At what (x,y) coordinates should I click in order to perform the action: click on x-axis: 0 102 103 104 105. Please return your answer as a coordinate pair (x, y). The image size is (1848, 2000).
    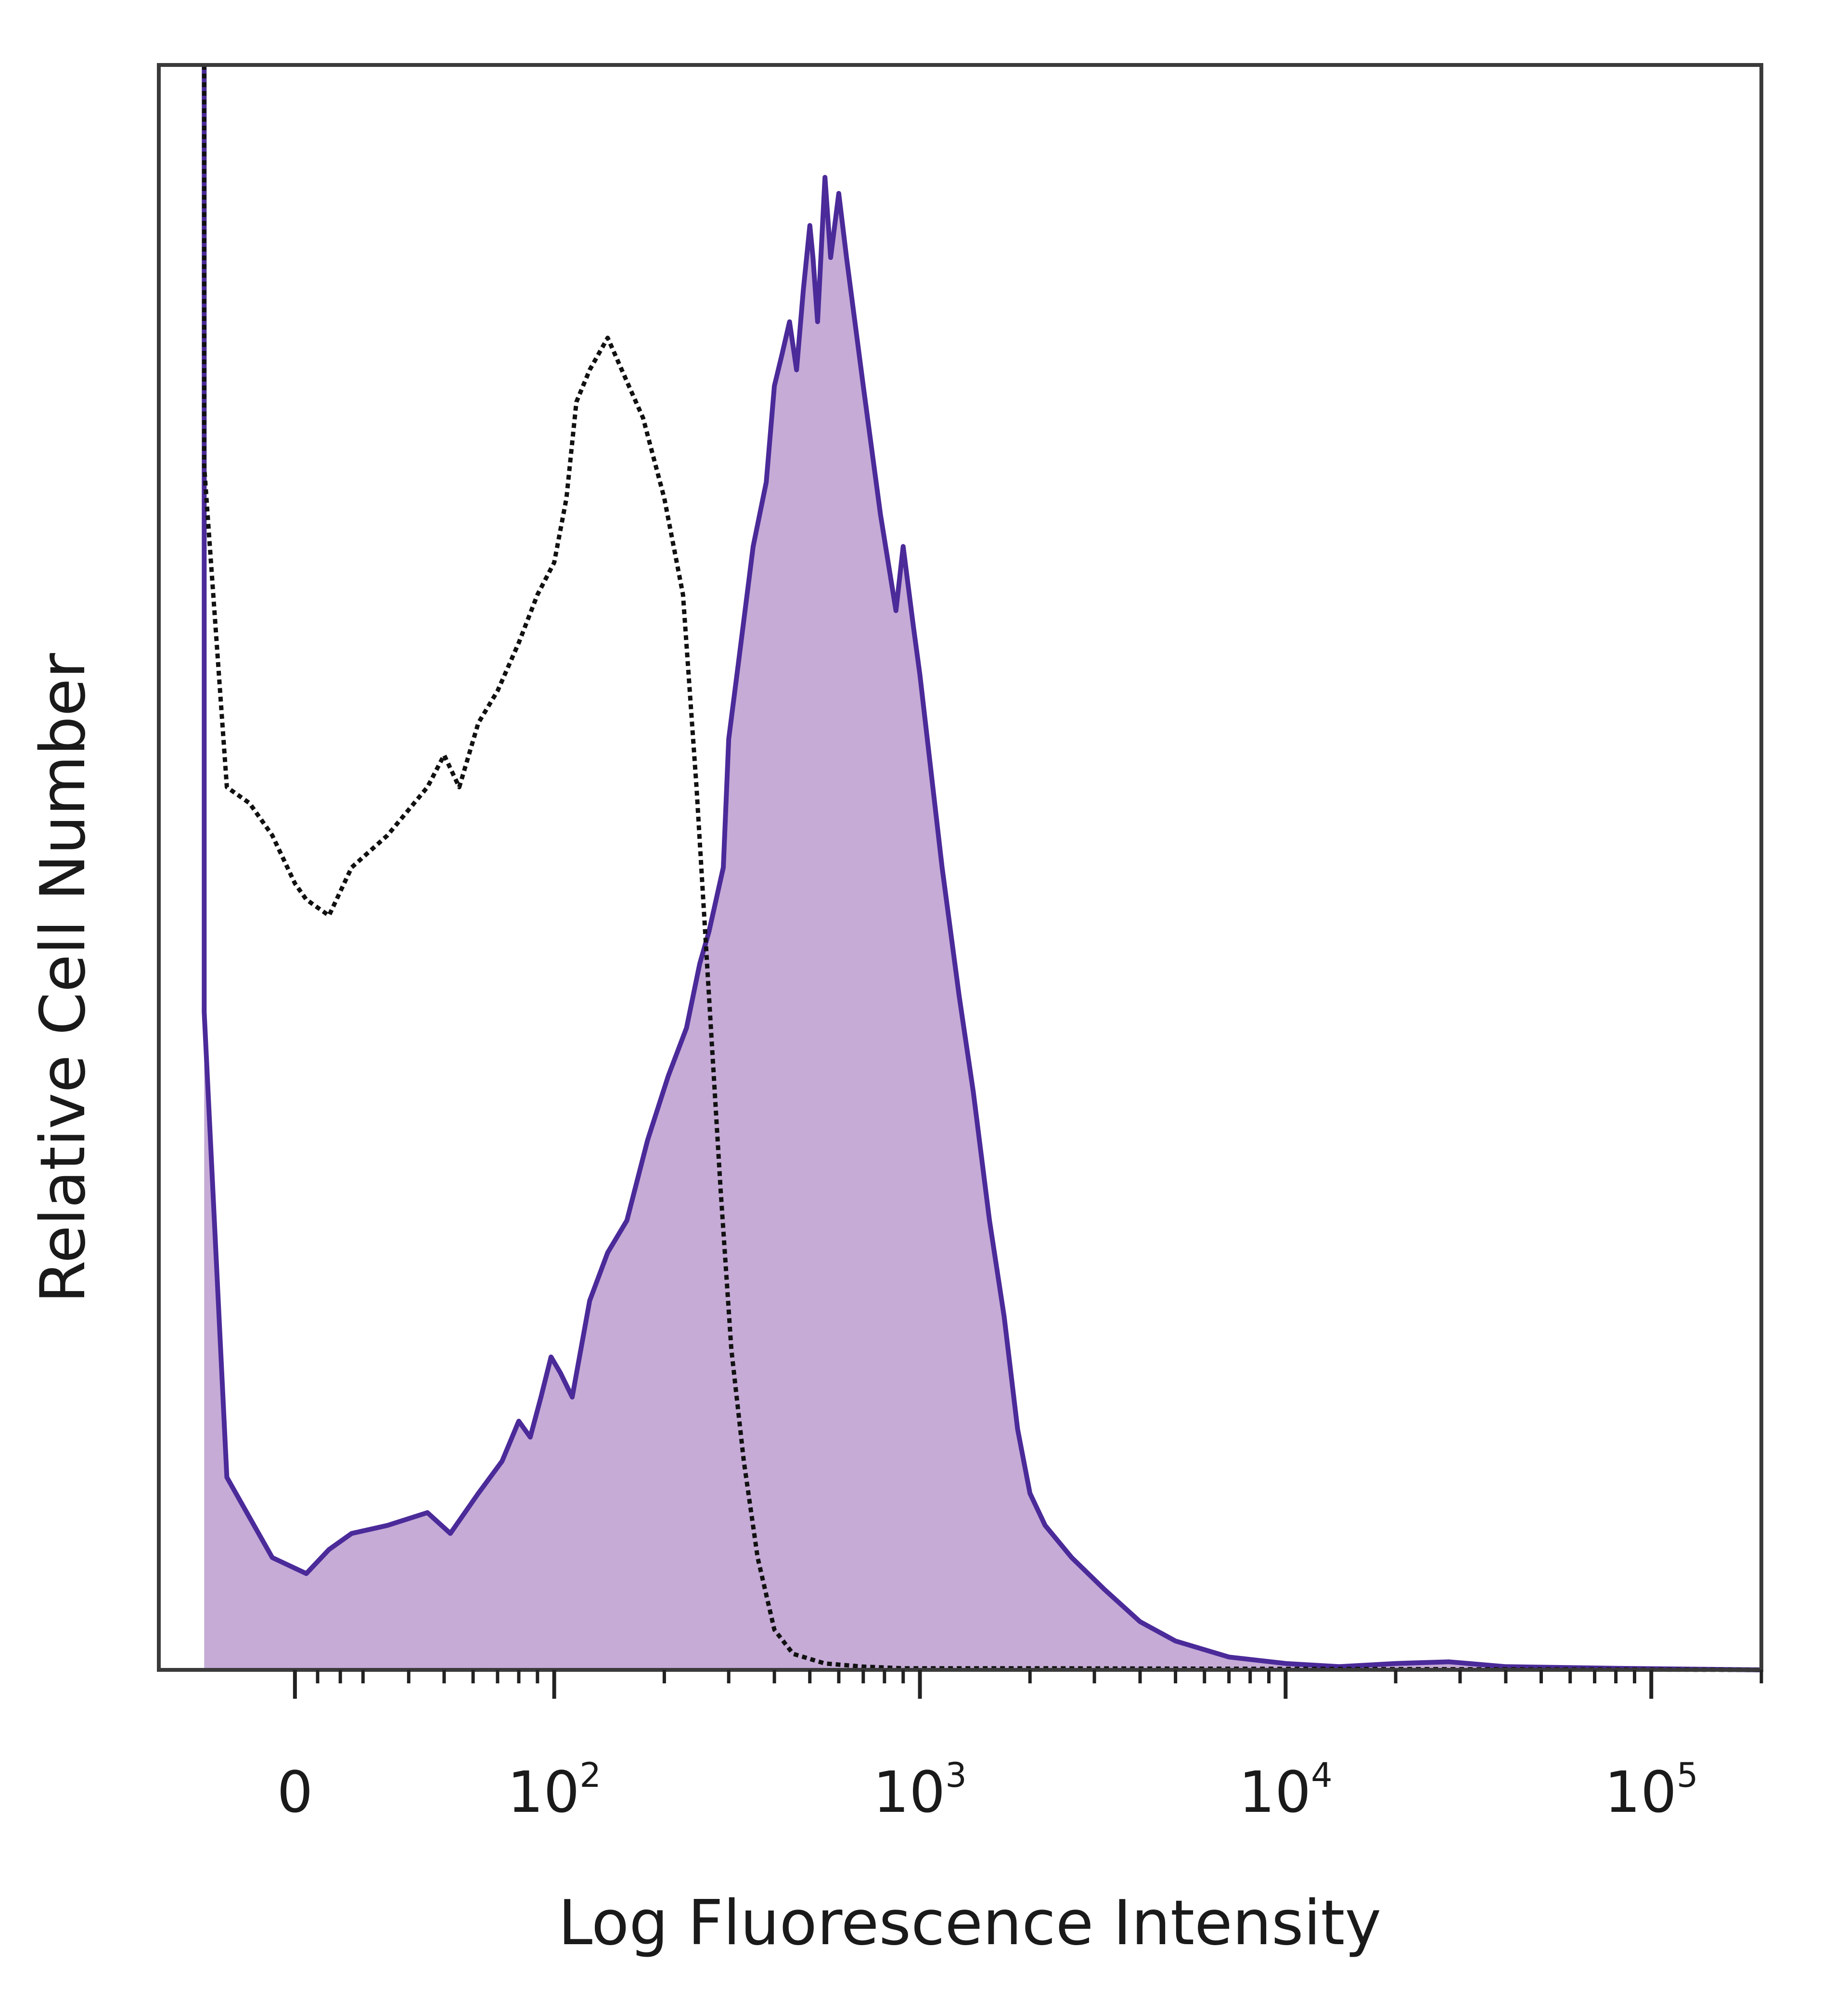
    Looking at the image, I should click on (1020, 1747).